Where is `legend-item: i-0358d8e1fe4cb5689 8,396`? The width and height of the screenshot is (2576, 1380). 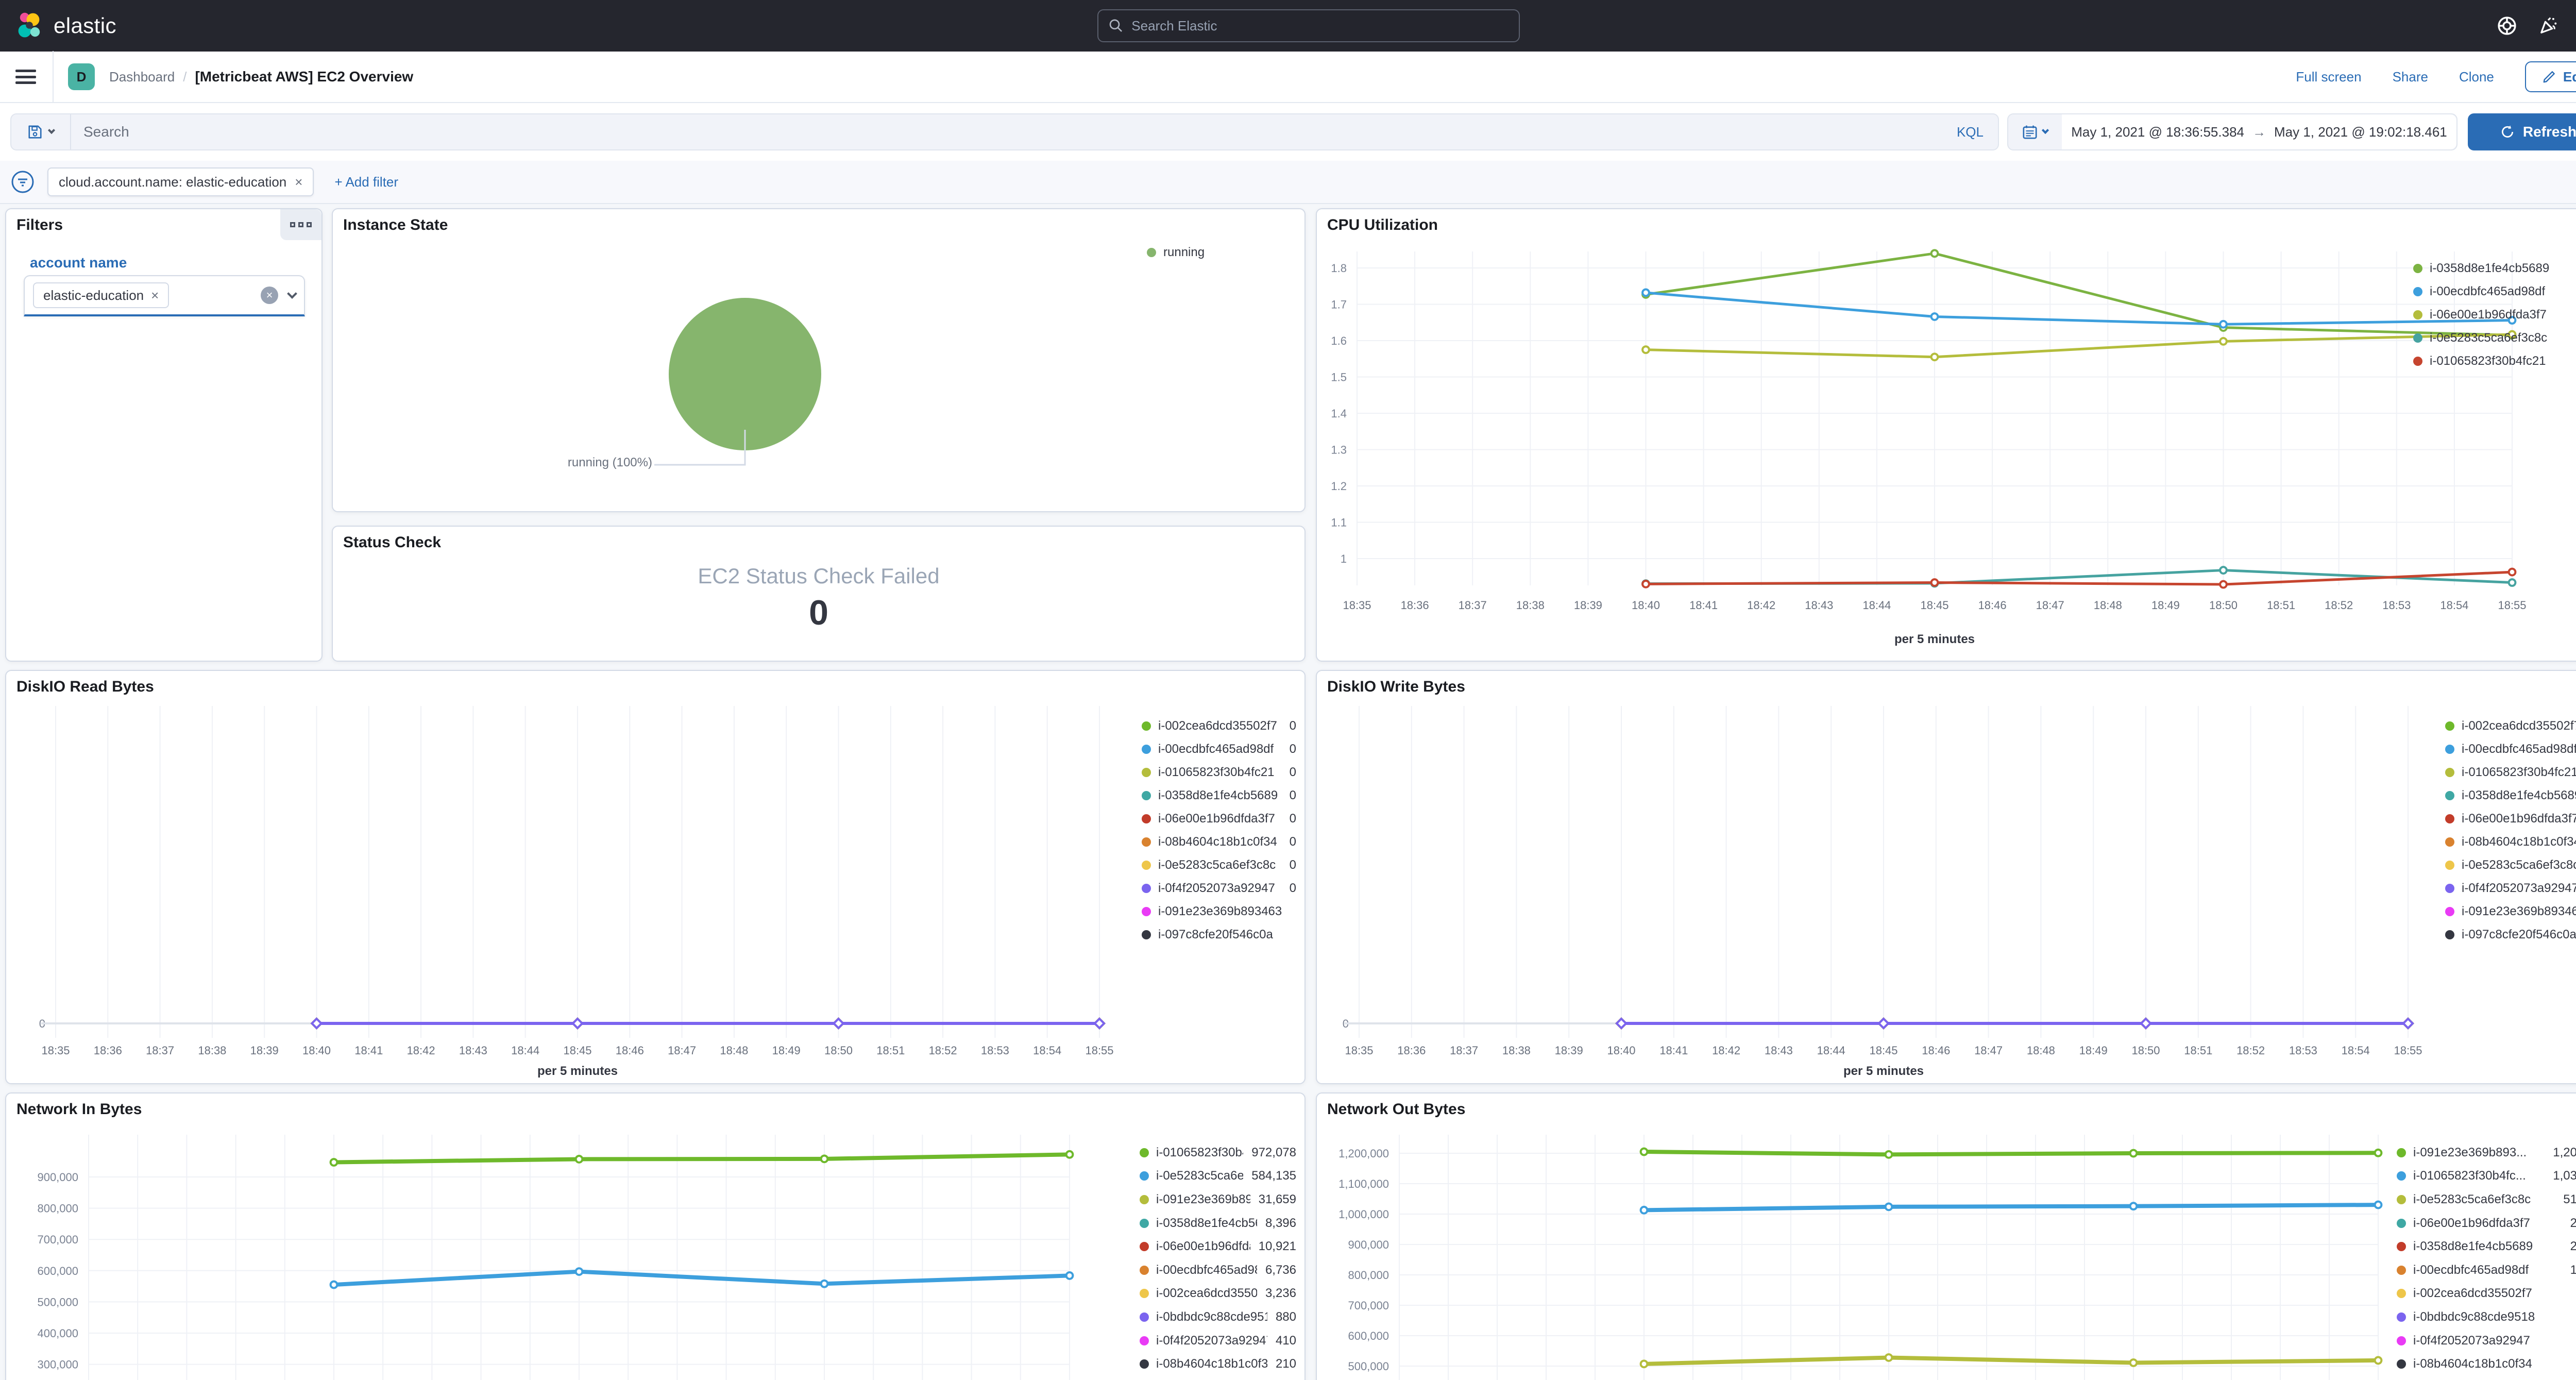
legend-item: i-0358d8e1fe4cb5689 8,396 is located at coordinates (1218, 1223).